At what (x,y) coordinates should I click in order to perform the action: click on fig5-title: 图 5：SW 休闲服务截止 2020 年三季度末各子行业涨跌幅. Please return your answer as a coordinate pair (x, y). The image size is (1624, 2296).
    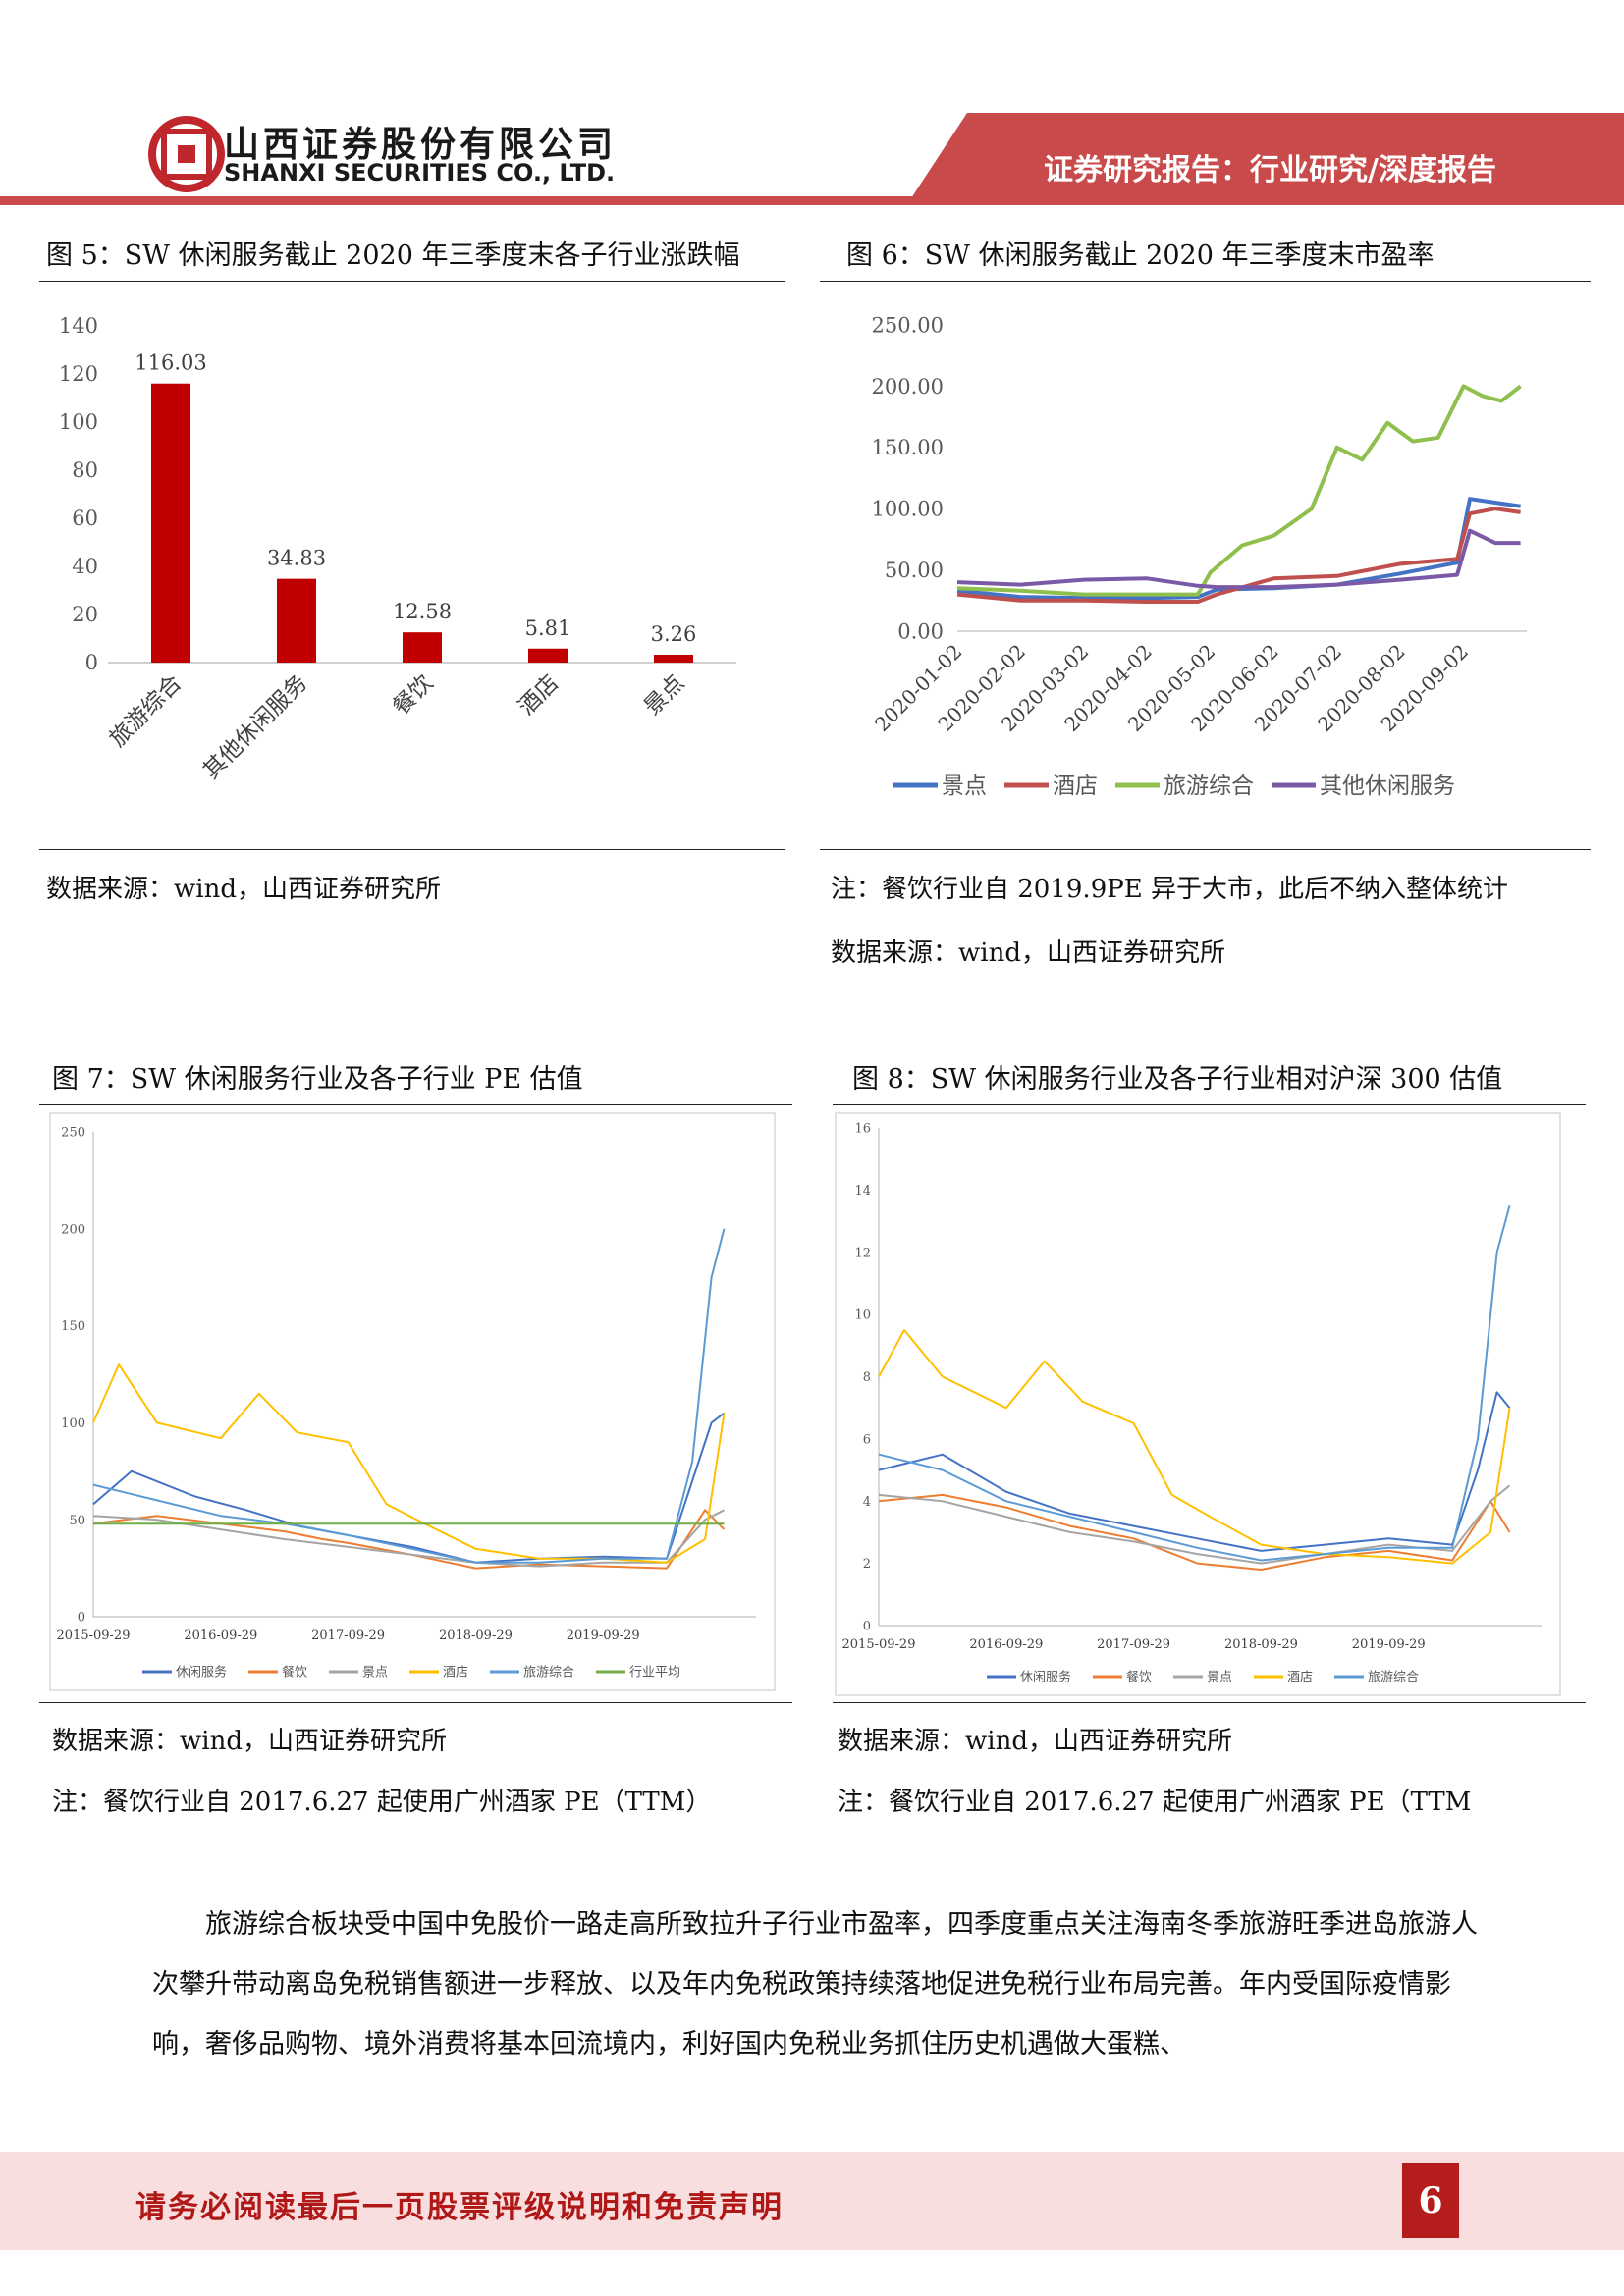
    Looking at the image, I should click on (393, 255).